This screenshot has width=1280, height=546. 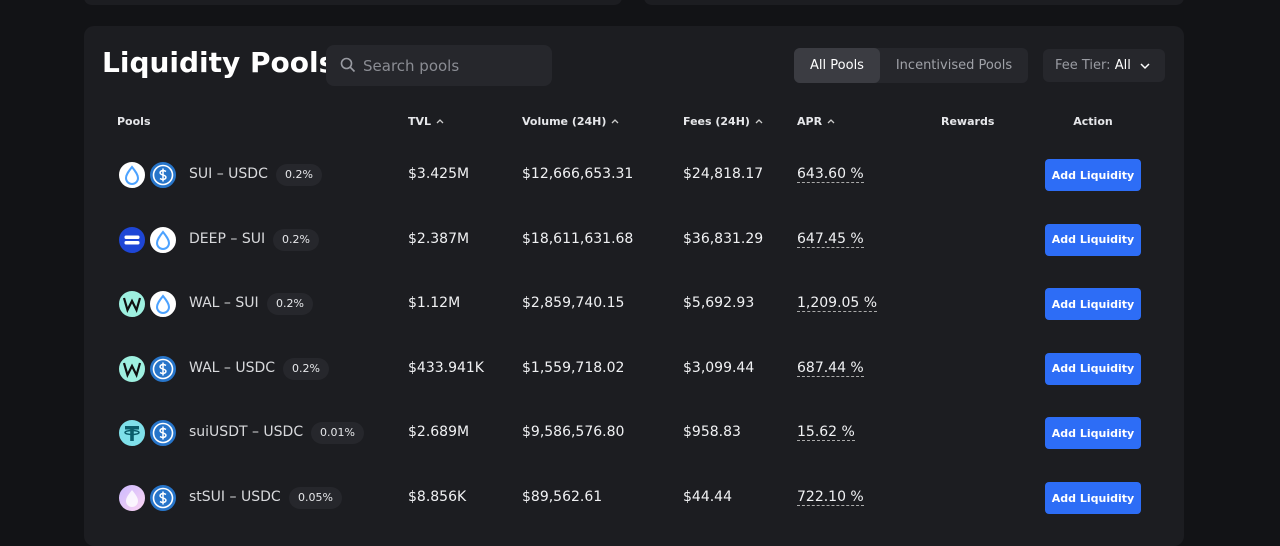 I want to click on pool-pair: WAL – SUI, so click(x=224, y=303).